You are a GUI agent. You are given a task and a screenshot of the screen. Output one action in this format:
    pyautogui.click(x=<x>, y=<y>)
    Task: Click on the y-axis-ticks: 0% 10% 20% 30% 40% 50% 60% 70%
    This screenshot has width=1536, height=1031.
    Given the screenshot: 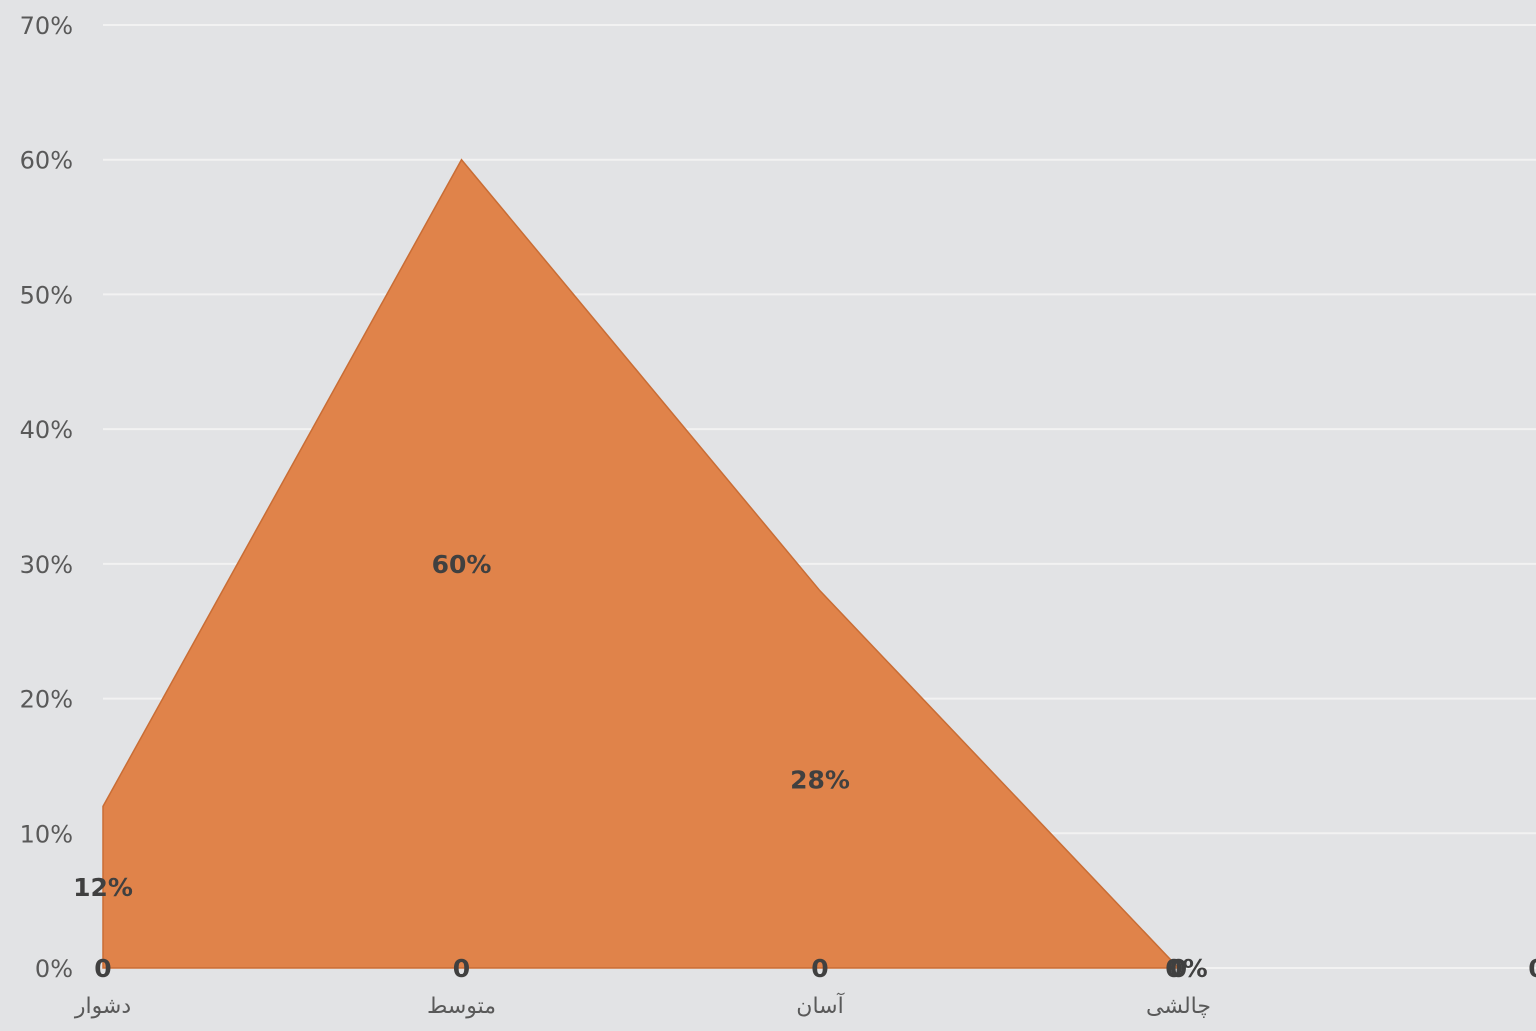 What is the action you would take?
    pyautogui.click(x=46, y=497)
    